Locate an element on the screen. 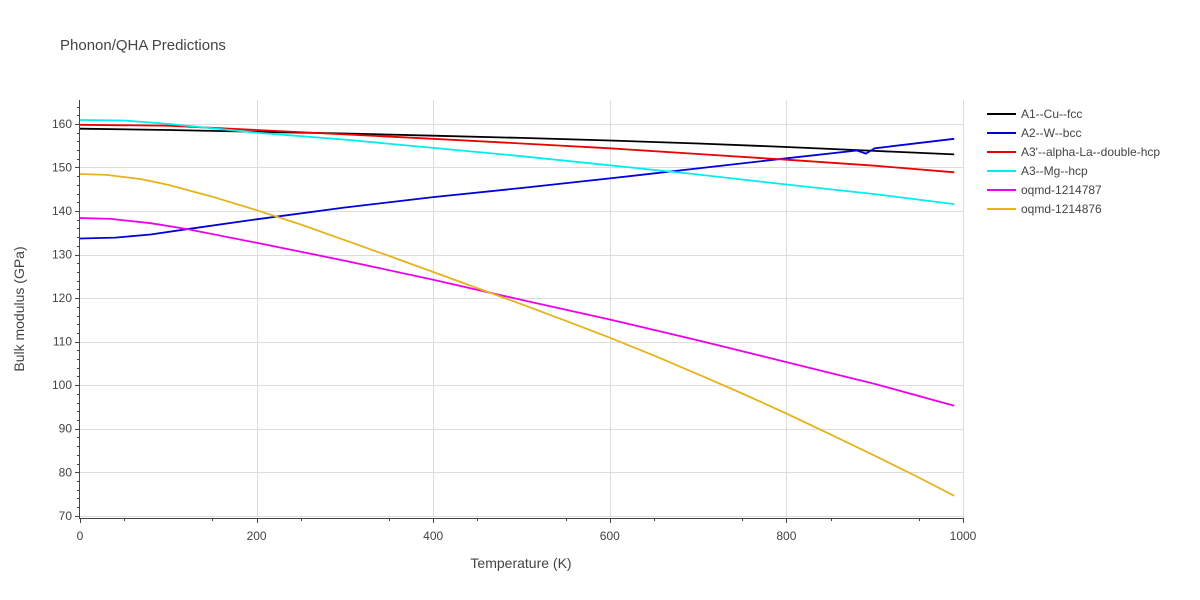 This screenshot has height=600, width=1200. x-axis-ticks: 0 200 400 600 800 1000 is located at coordinates (527, 530).